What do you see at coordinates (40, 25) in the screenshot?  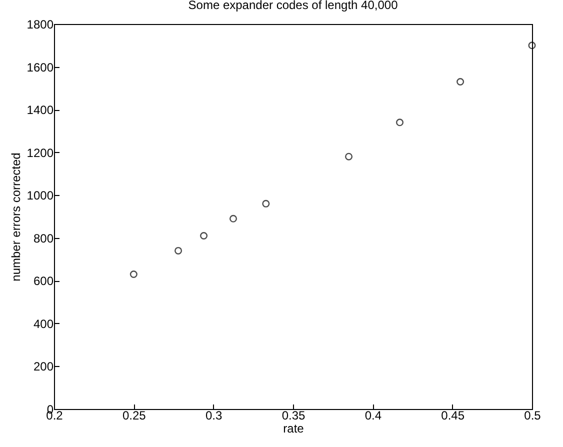 I see `y-tick-label: 1800` at bounding box center [40, 25].